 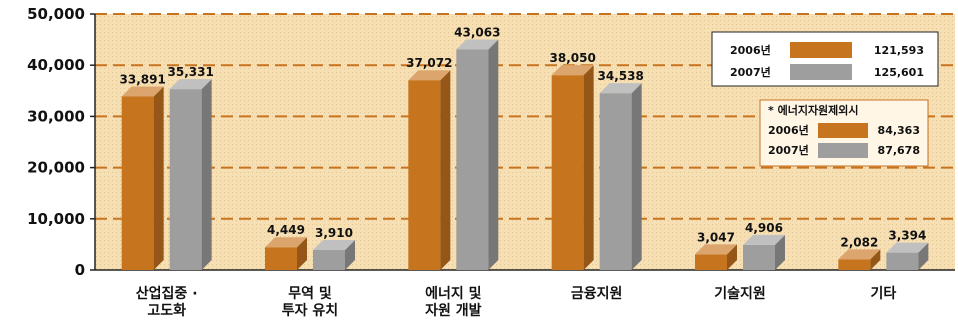 What do you see at coordinates (899, 50) in the screenshot?
I see `legend-value: 121,593` at bounding box center [899, 50].